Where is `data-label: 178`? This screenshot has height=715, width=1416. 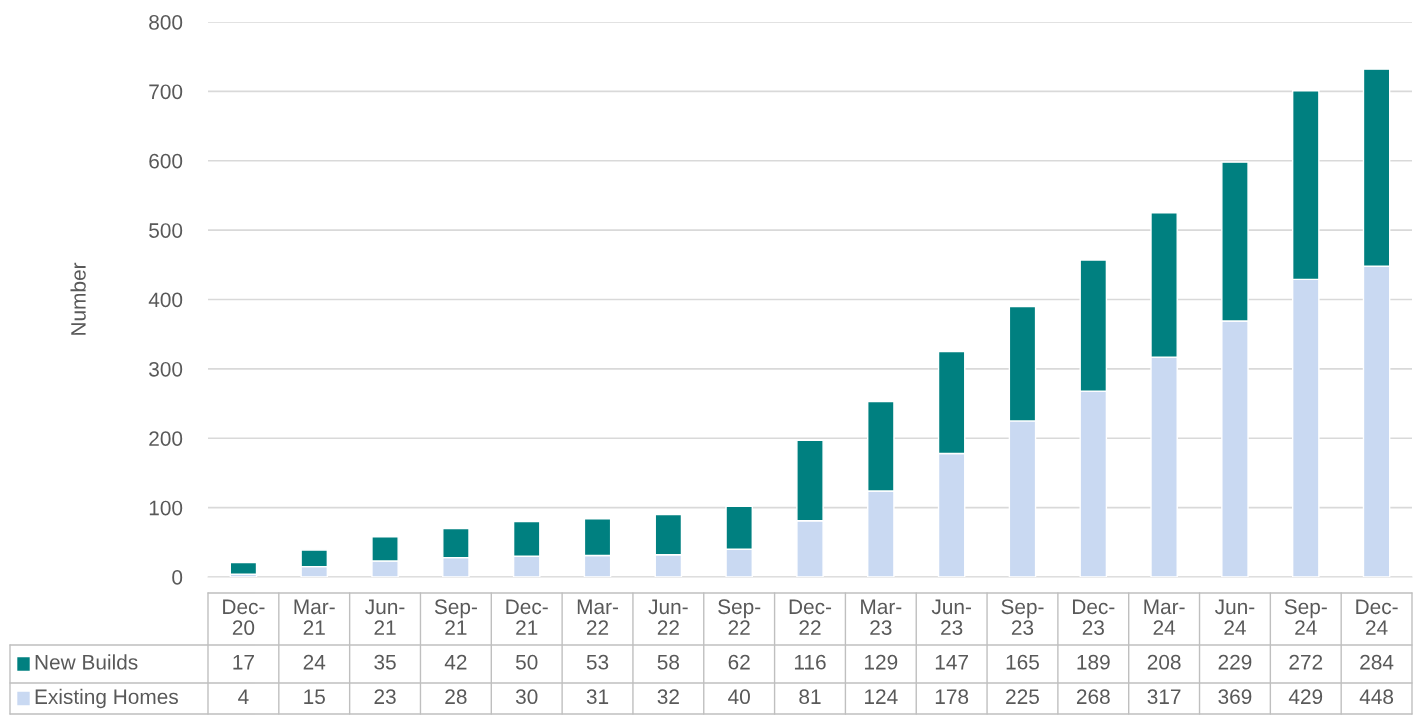 data-label: 178 is located at coordinates (952, 697).